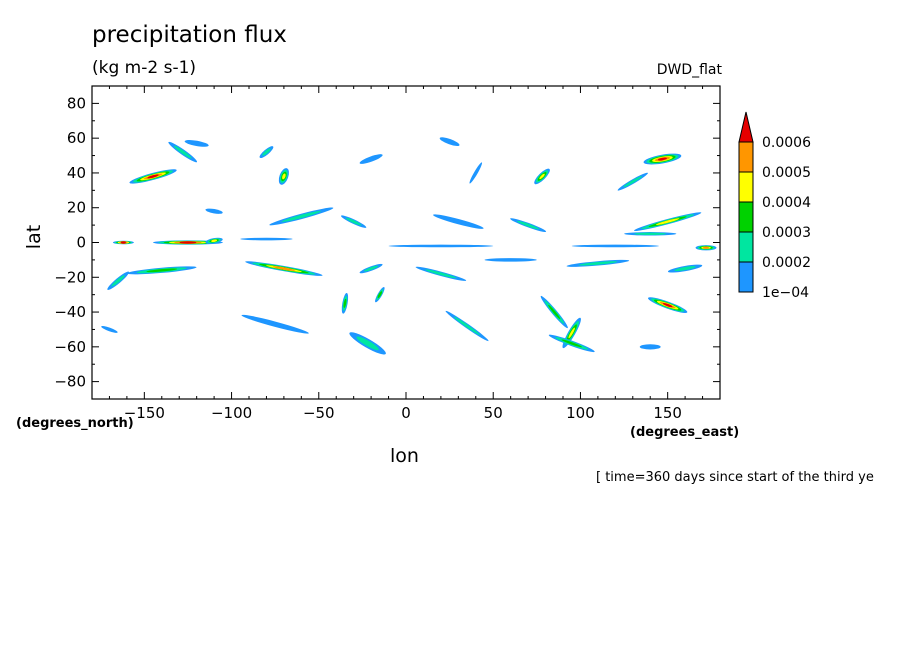  Describe the element at coordinates (404, 456) in the screenshot. I see `x-axis-label: lon` at that location.